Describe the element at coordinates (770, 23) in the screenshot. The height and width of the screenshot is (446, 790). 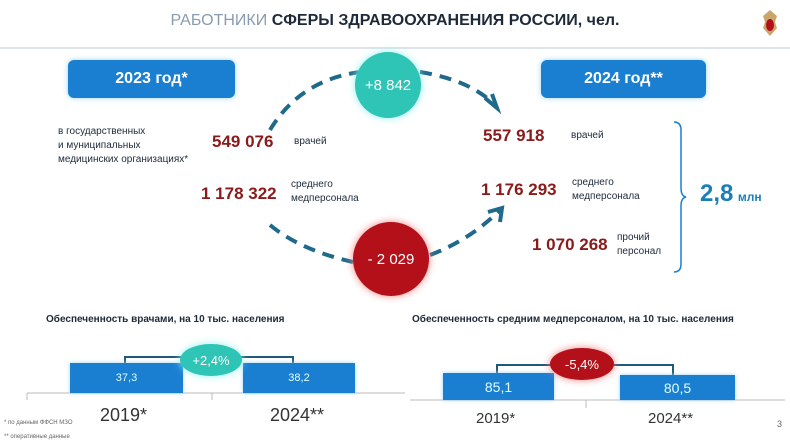
I see `ministry-emblem-icon` at that location.